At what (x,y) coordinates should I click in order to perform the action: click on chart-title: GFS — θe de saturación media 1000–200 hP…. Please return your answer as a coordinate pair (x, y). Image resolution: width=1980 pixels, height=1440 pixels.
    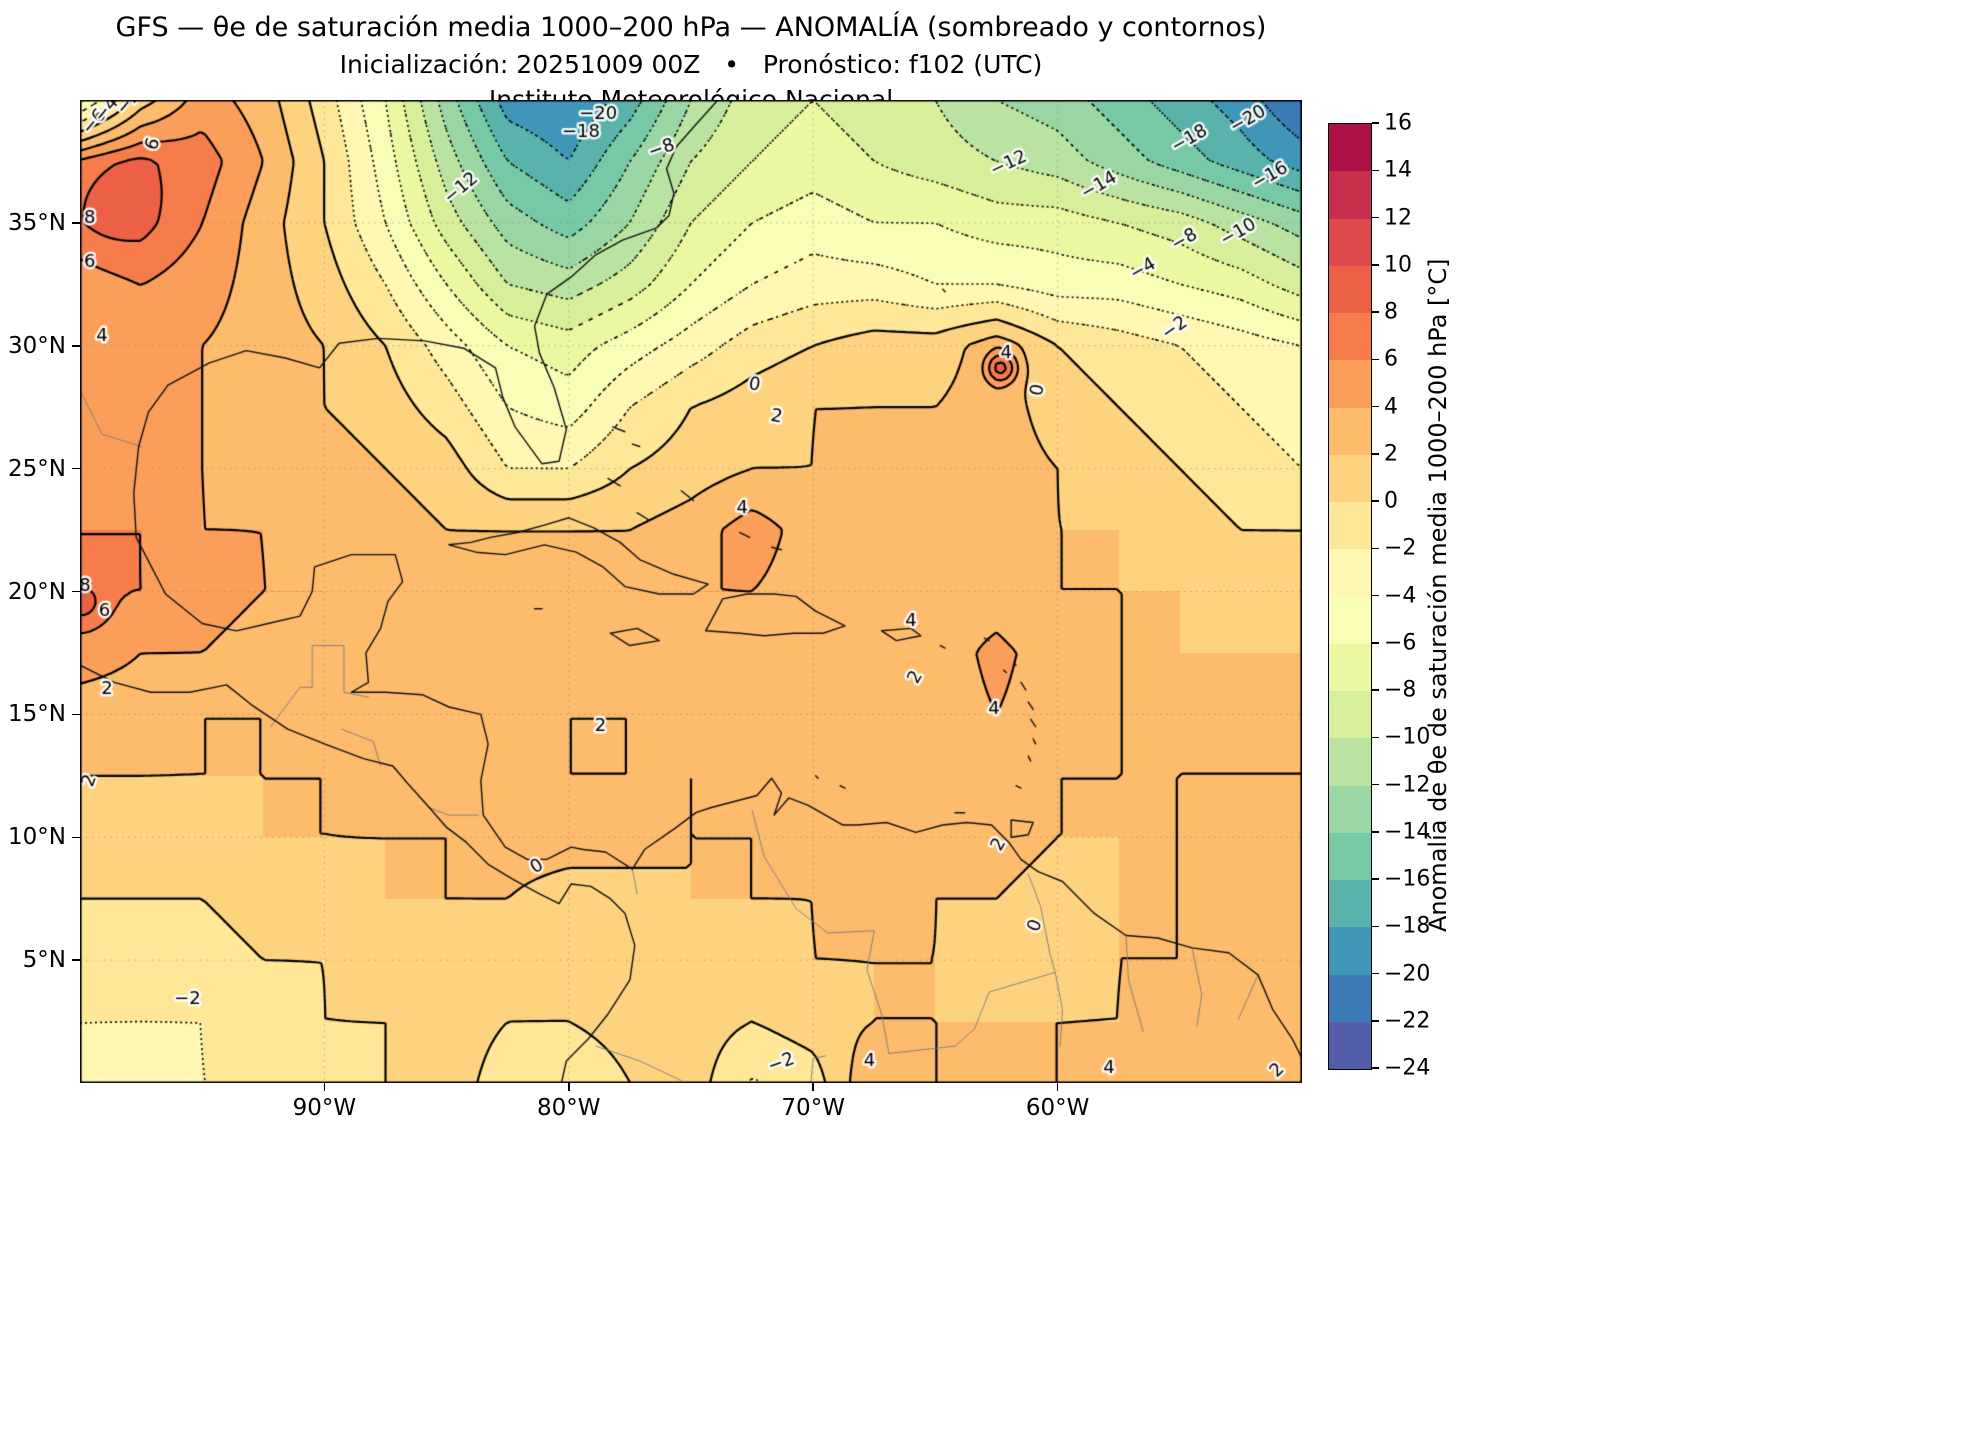
    Looking at the image, I should click on (691, 27).